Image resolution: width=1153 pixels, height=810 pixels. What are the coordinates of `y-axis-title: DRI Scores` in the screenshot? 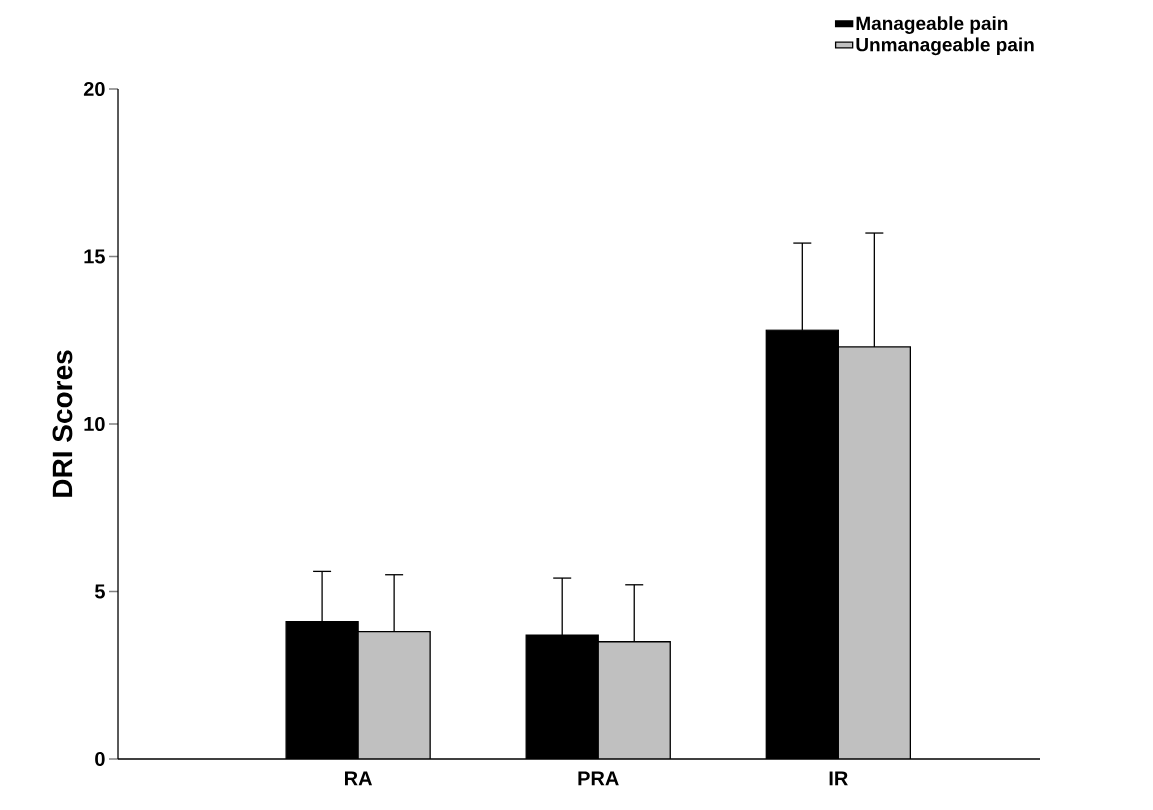 It's located at (62, 423).